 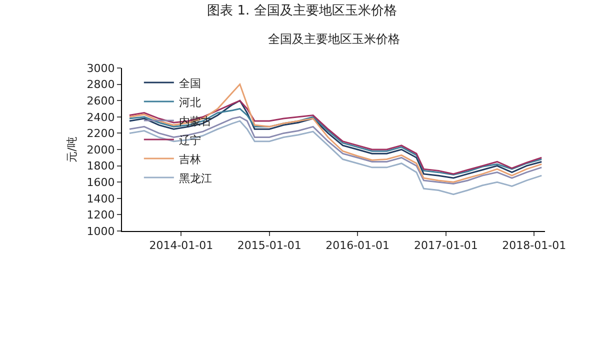 What do you see at coordinates (335, 150) in the screenshot?
I see `line-series` at bounding box center [335, 150].